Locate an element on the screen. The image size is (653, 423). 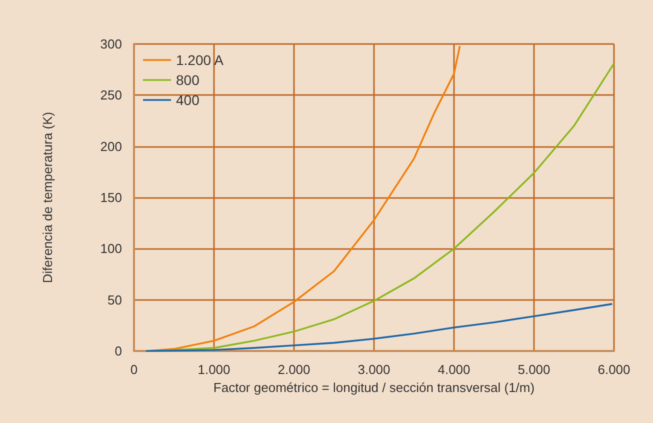
y-tick-label: 200 is located at coordinates (111, 146).